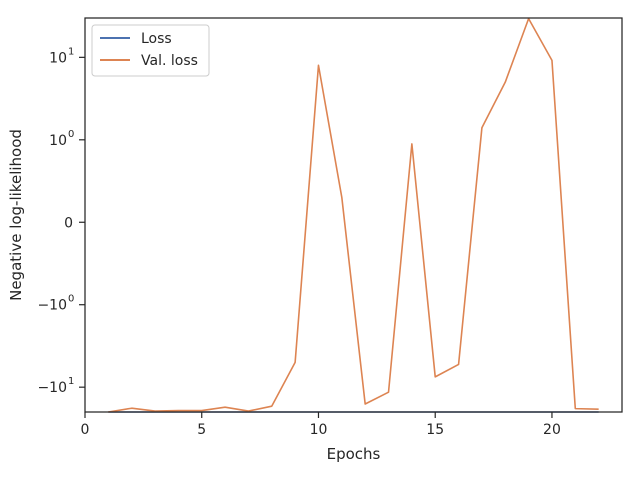  What do you see at coordinates (354, 454) in the screenshot?
I see `x-axis-label: Epochs` at bounding box center [354, 454].